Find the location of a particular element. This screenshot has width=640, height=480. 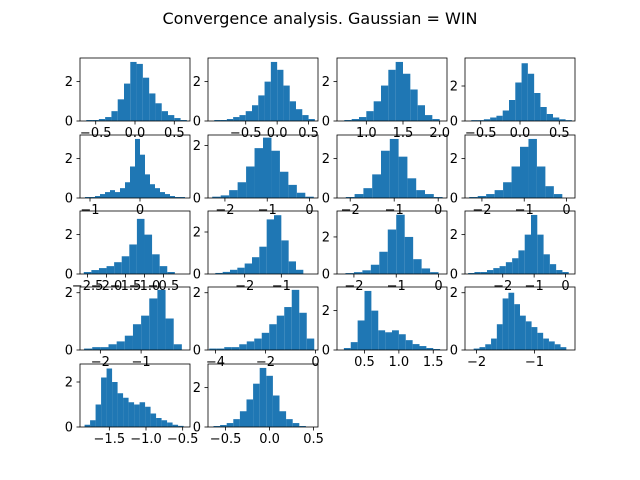

subplot-17: −1.5 −1.0 −0.502 is located at coordinates (131, 405).